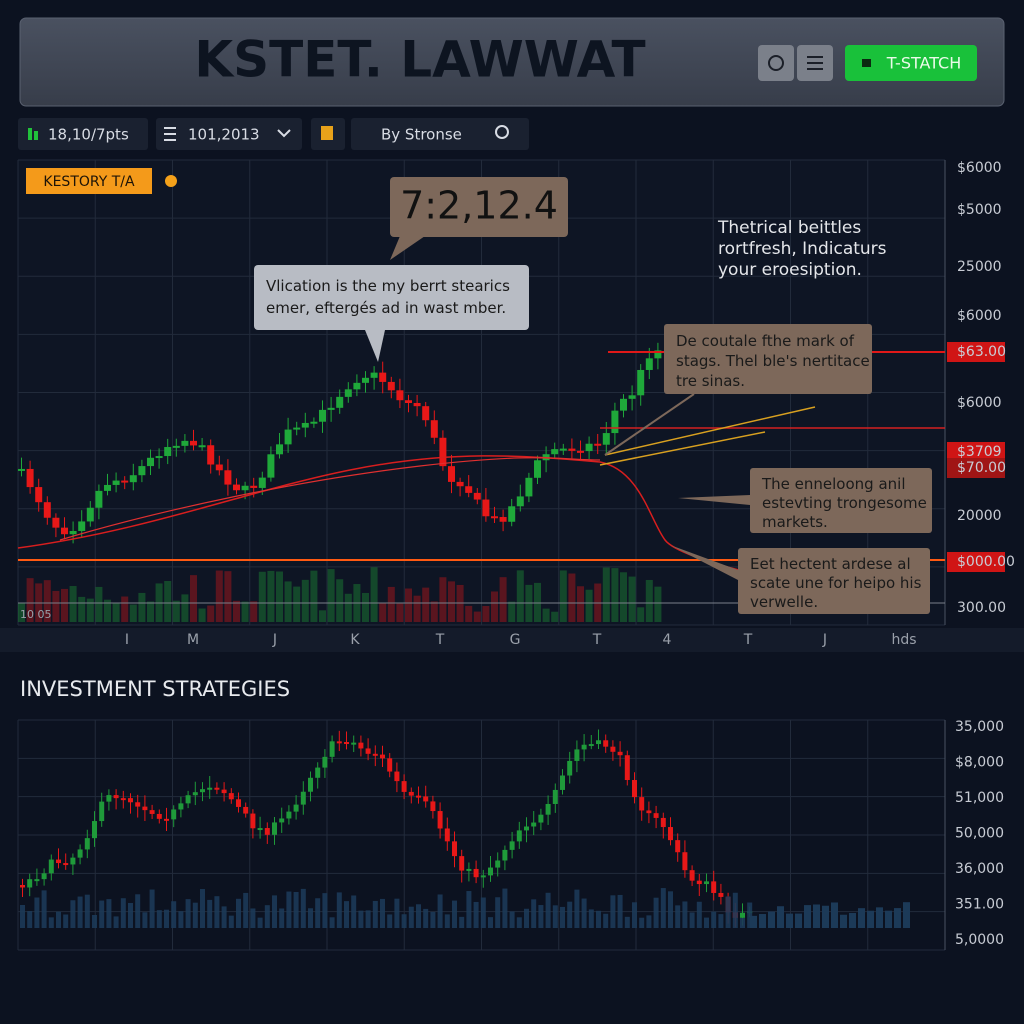 This screenshot has height=1024, width=1024. I want to click on price-callout-value: 7:2,12.4, so click(479, 206).